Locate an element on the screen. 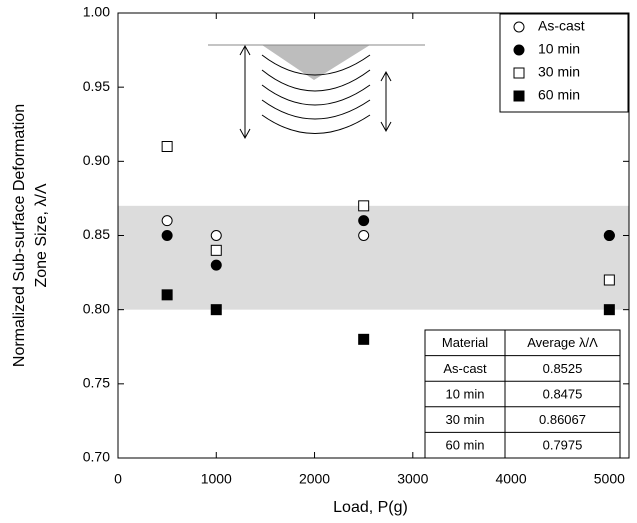  x-tick-label: 0 is located at coordinates (118, 479).